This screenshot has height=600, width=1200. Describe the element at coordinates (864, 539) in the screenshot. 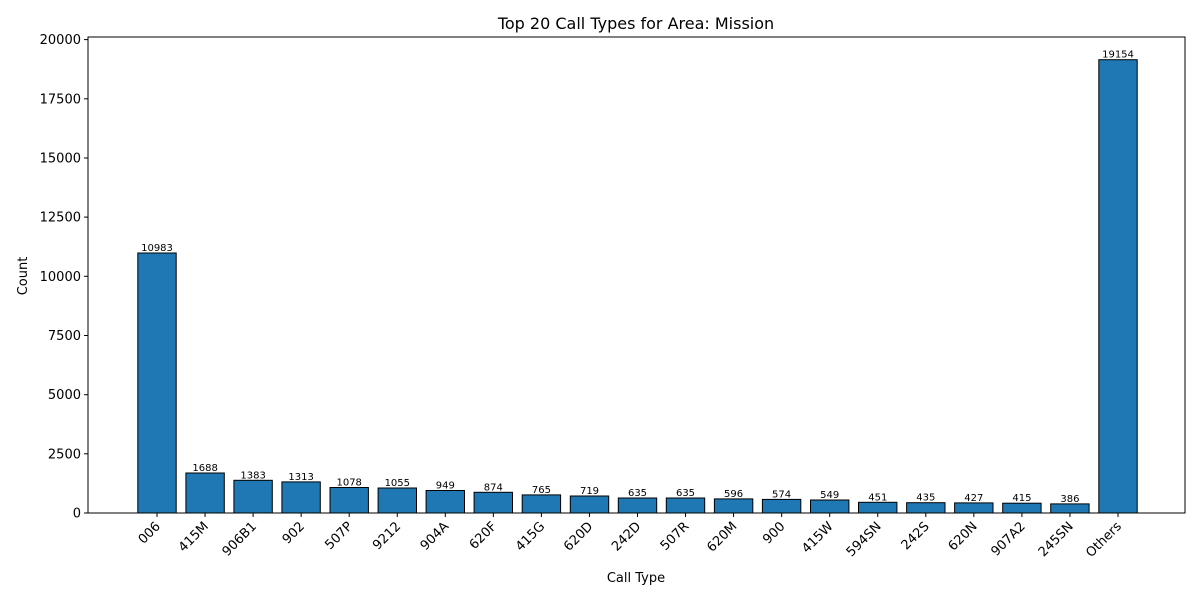

I see `x-tick-label: 594SN` at that location.